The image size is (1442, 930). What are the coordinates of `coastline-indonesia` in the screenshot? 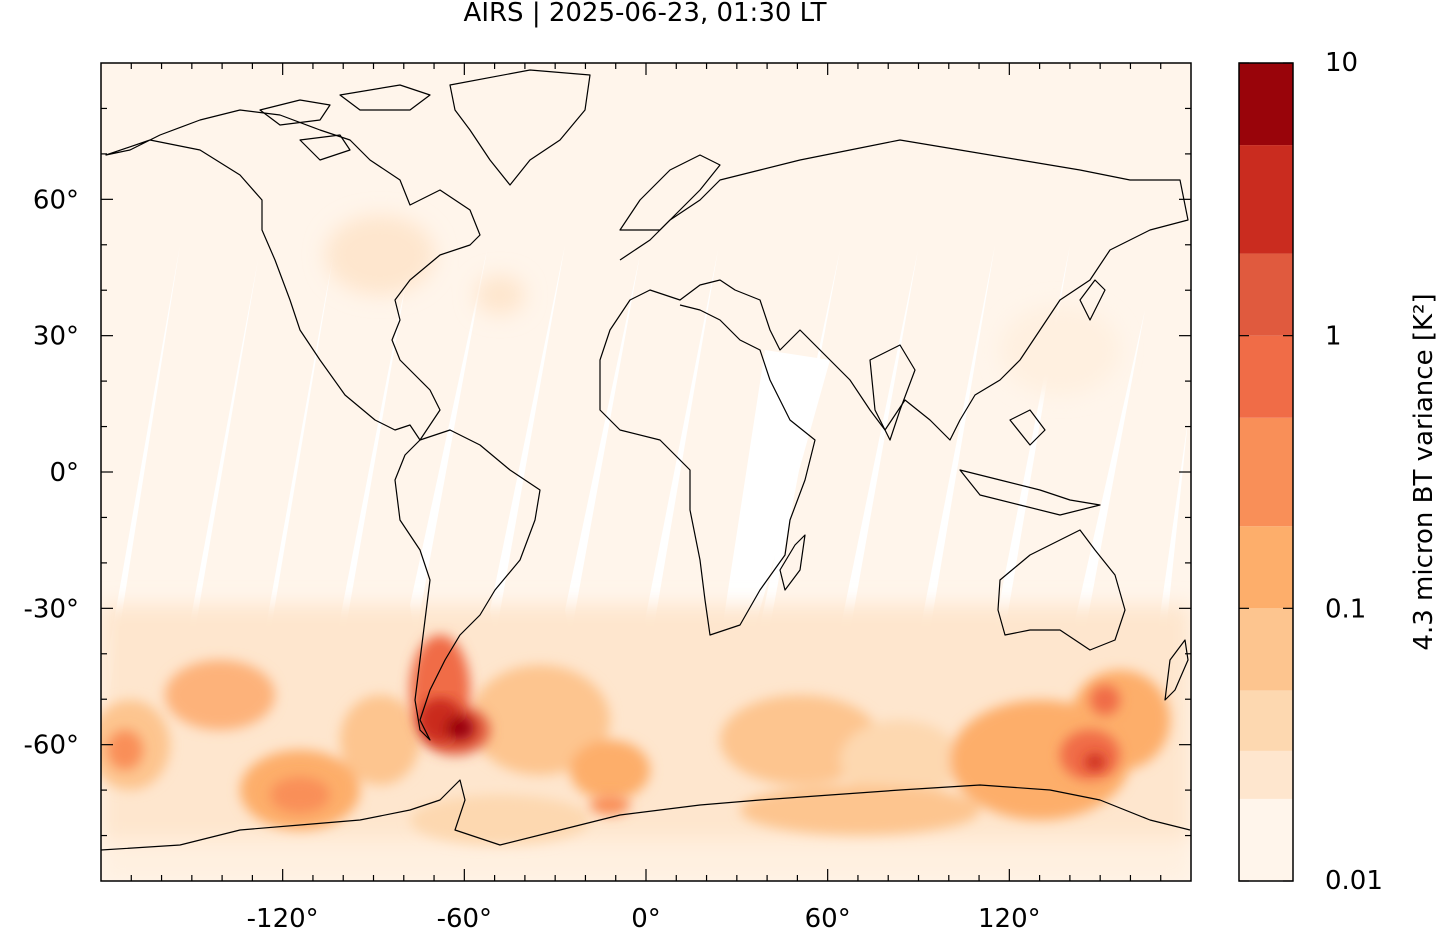 It's located at (1030, 462).